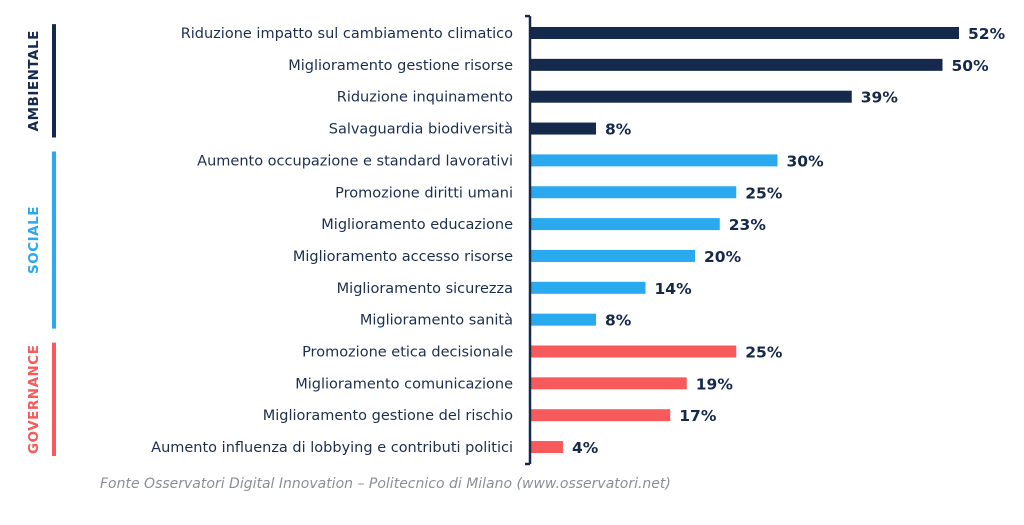 Image resolution: width=1024 pixels, height=525 pixels. What do you see at coordinates (748, 225) in the screenshot?
I see `value-label: 23%` at bounding box center [748, 225].